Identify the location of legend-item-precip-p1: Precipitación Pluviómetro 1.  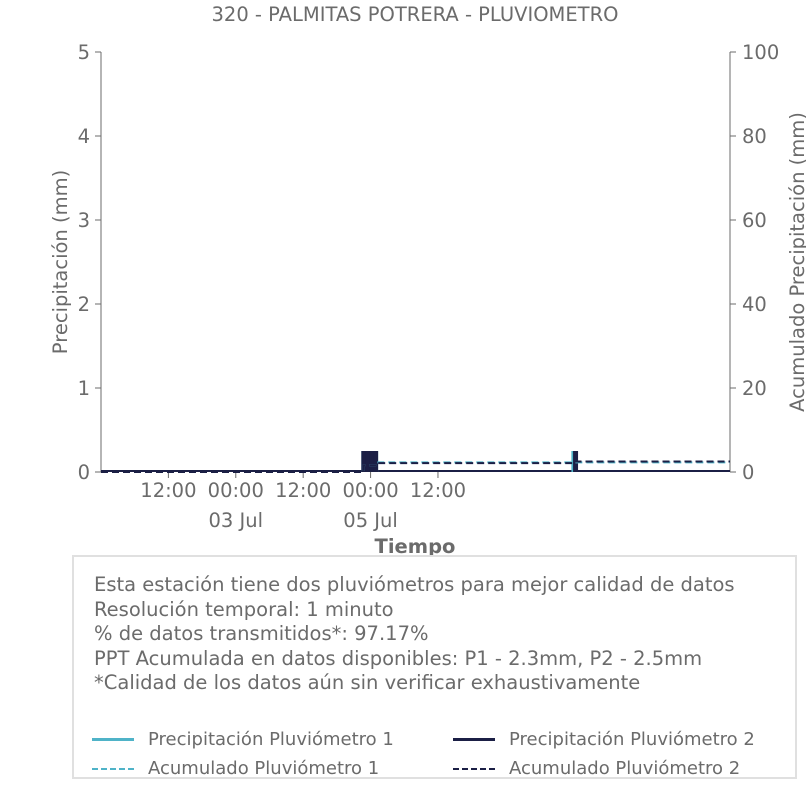
(243, 739).